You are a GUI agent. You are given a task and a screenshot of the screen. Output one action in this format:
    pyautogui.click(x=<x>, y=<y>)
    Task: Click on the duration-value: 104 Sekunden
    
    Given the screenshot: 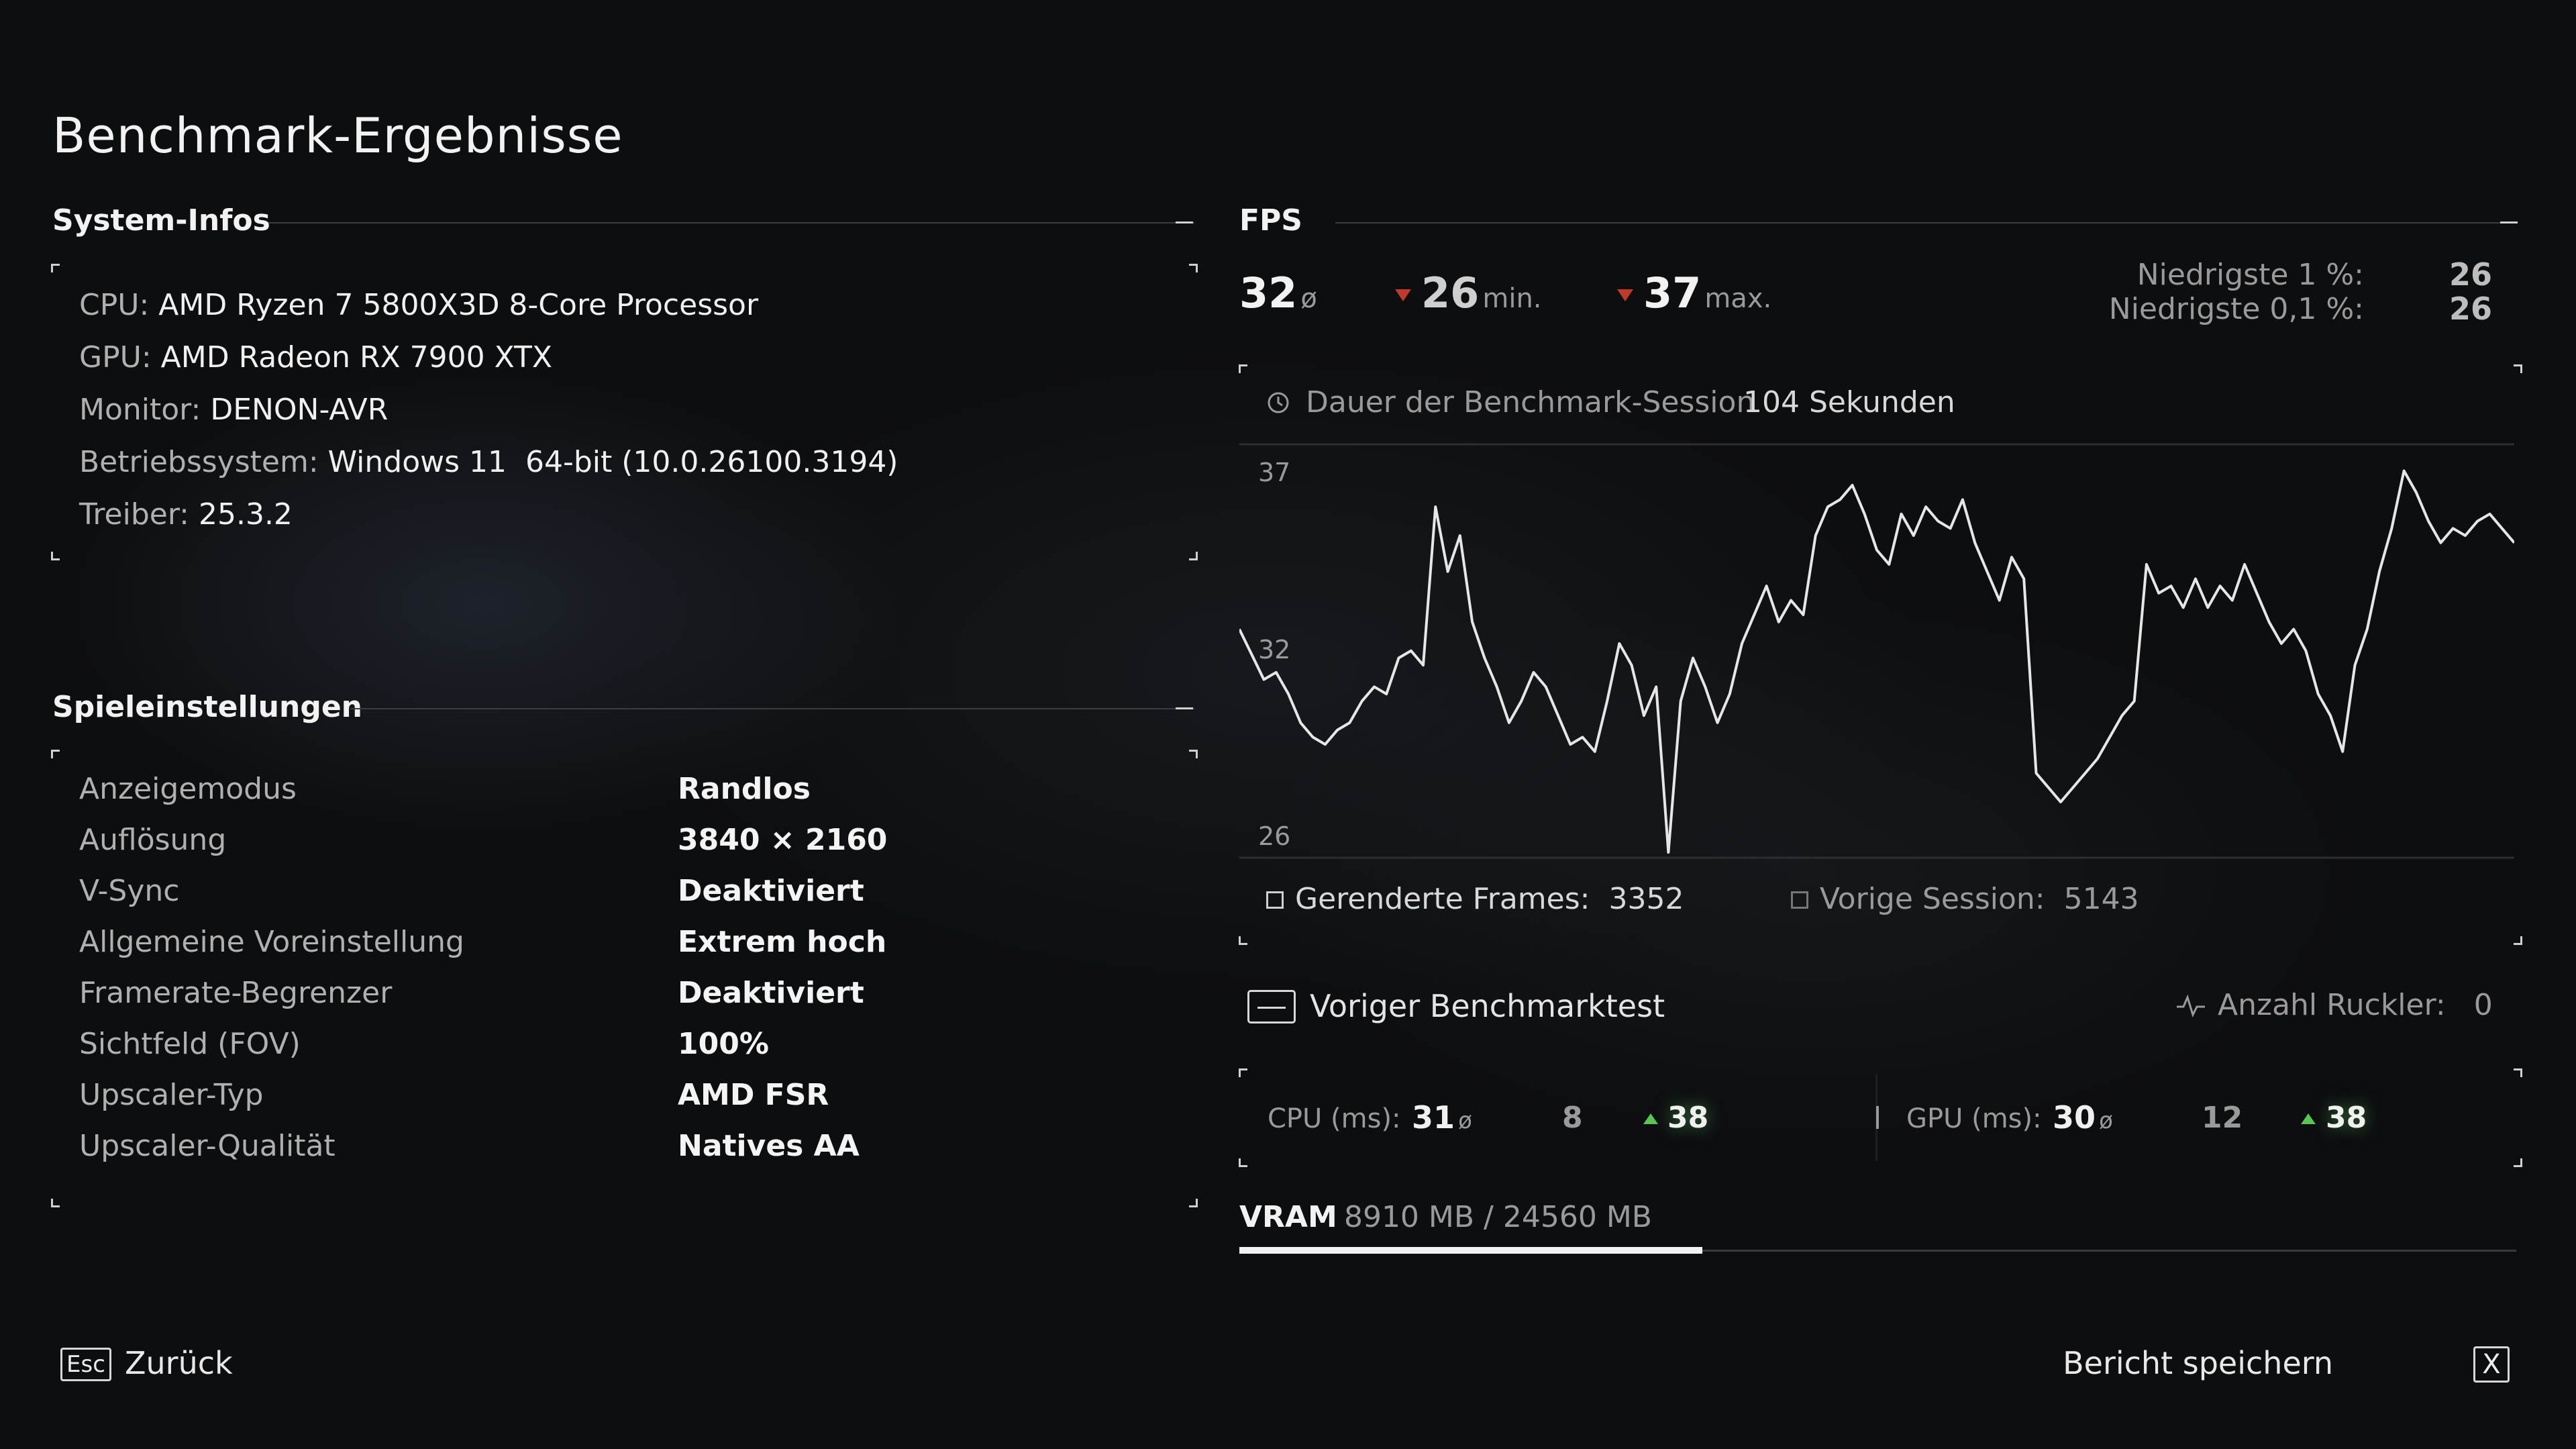 What is the action you would take?
    pyautogui.click(x=1849, y=402)
    